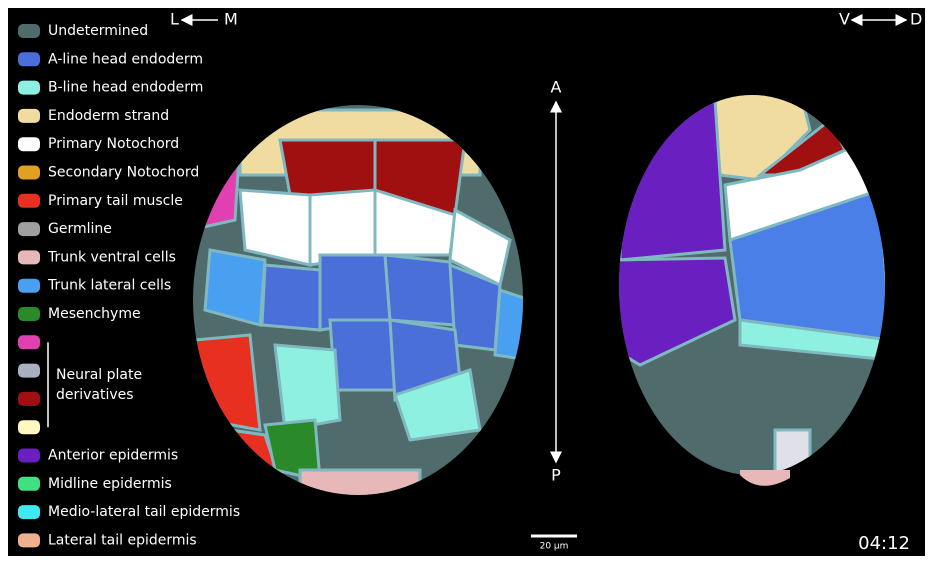 This screenshot has height=565, width=932. I want to click on legend-label: Trunk lateral cells, so click(109, 286).